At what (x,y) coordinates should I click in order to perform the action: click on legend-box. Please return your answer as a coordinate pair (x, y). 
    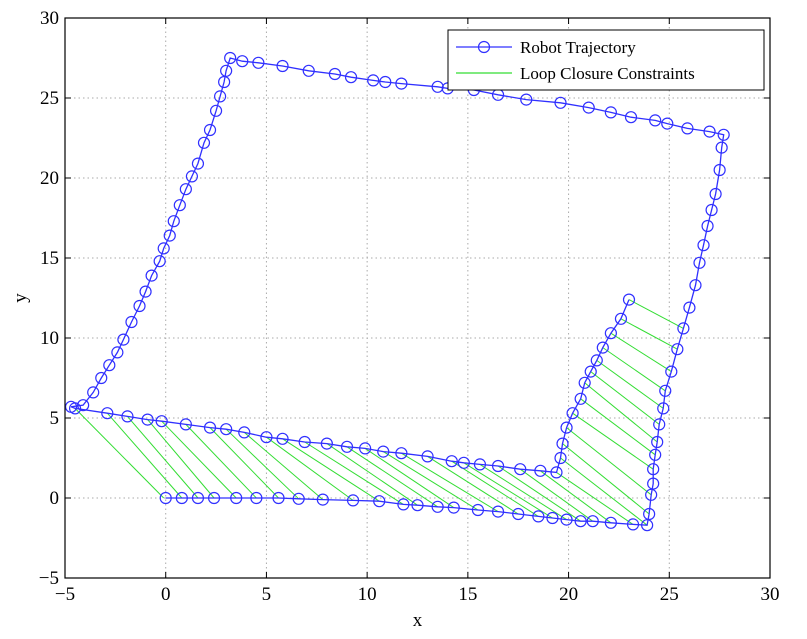
    Looking at the image, I should click on (606, 60).